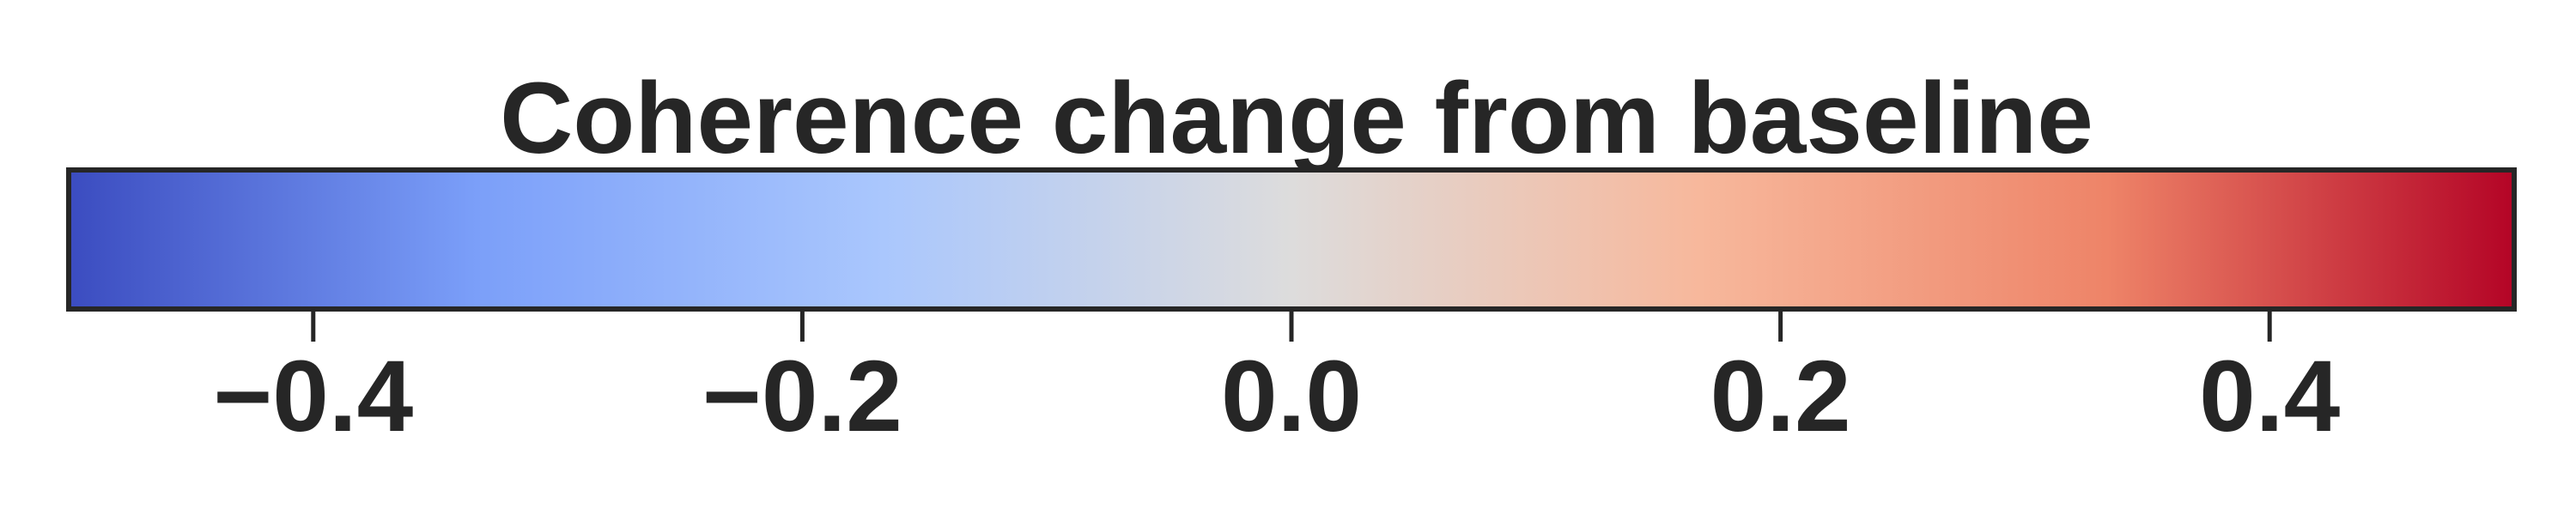 This screenshot has height=515, width=2576. Describe the element at coordinates (1780, 396) in the screenshot. I see `colorbar-tick-label: 0.2` at that location.